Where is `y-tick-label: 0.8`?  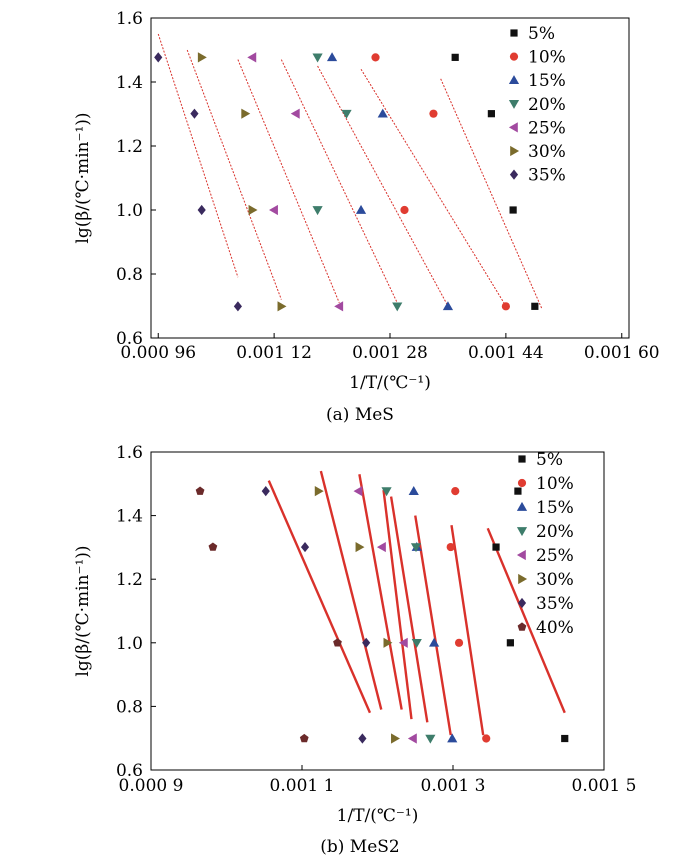
y-tick-label: 0.8 is located at coordinates (129, 707).